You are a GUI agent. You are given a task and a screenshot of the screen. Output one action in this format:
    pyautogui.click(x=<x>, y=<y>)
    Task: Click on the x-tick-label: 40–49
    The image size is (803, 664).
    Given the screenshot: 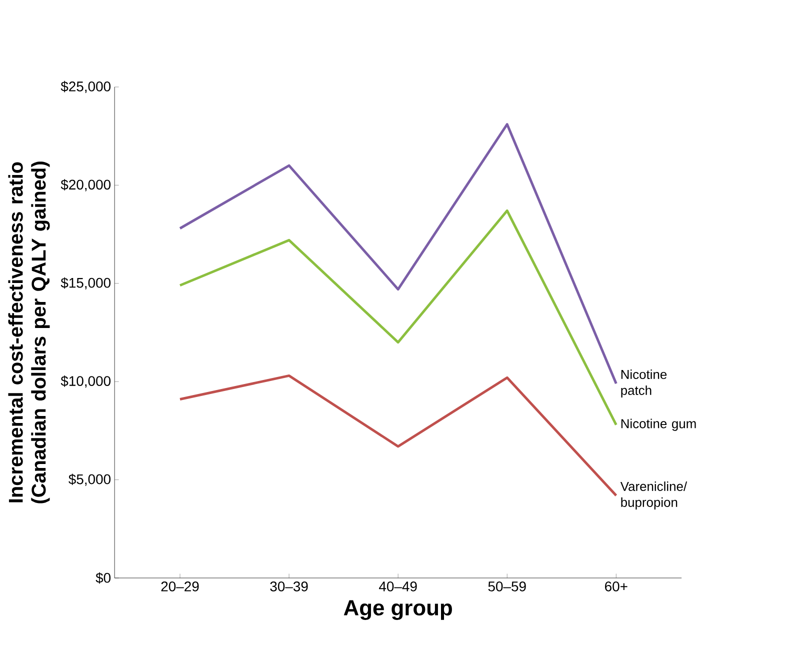 What is the action you would take?
    pyautogui.click(x=398, y=586)
    